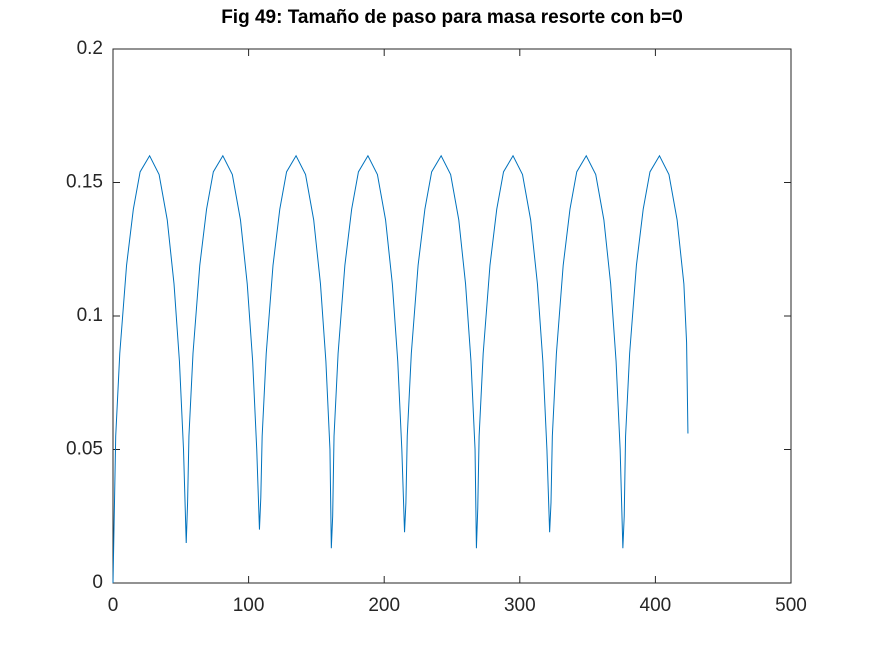 Image resolution: width=874 pixels, height=655 pixels. Describe the element at coordinates (97, 582) in the screenshot. I see `y-tick-label: 0` at that location.